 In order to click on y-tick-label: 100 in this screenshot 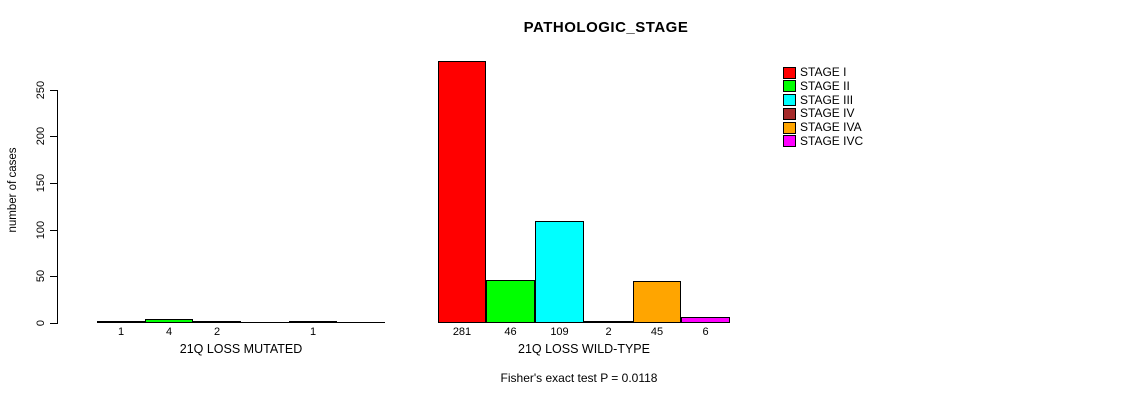, I will do `click(41, 230)`.